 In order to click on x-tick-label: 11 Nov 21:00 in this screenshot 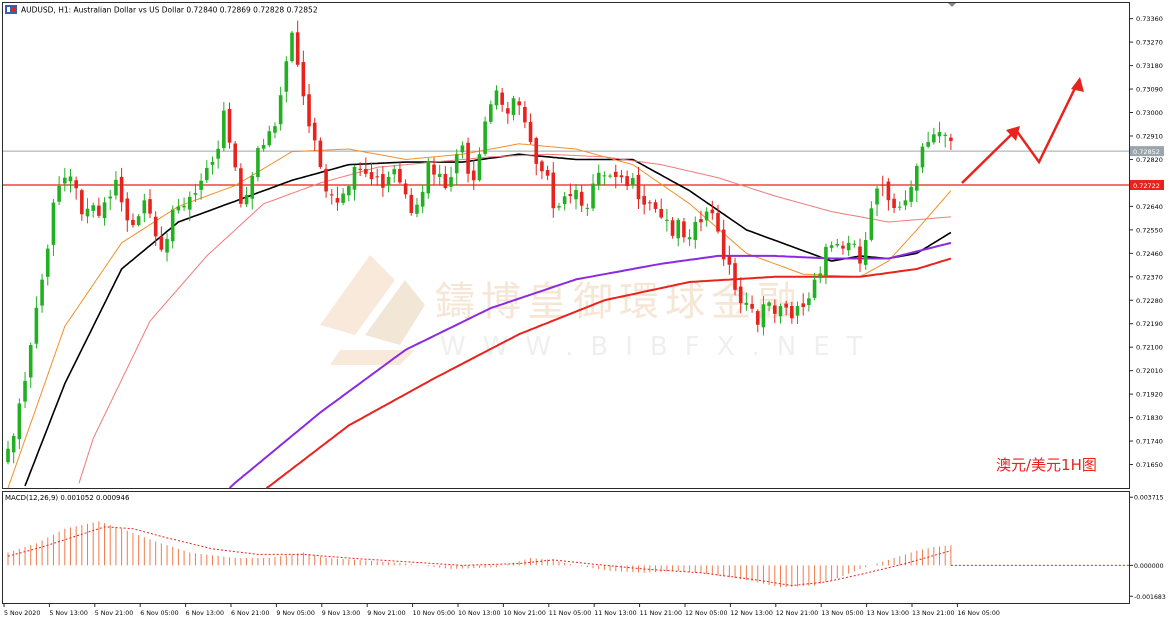, I will do `click(661, 613)`.